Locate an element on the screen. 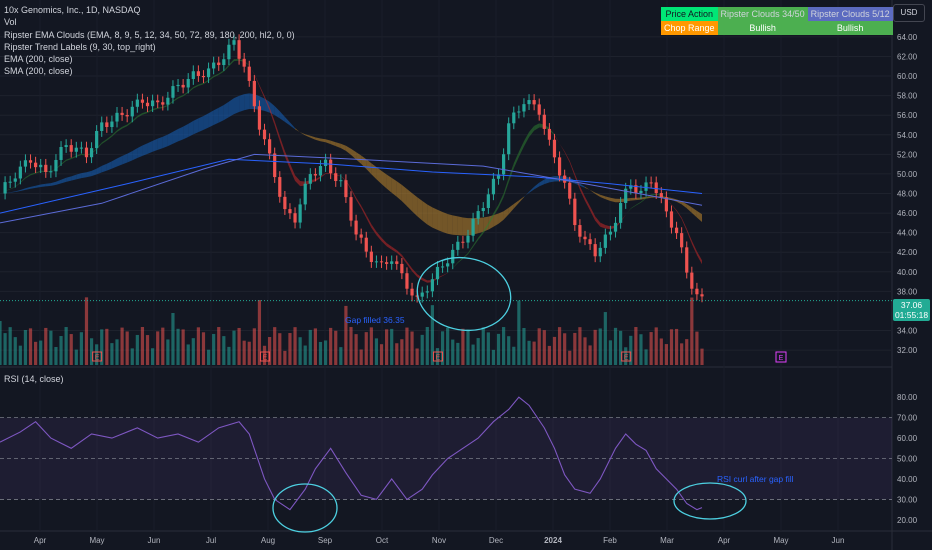 The height and width of the screenshot is (550, 932). price-tick-label: 62.00 is located at coordinates (907, 56).